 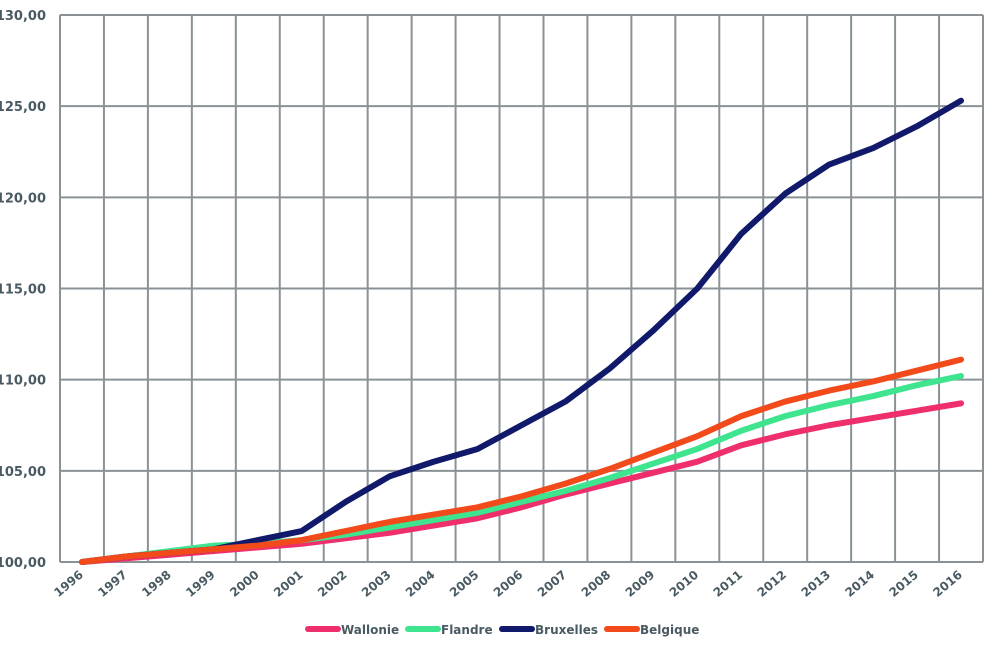 I want to click on x-tick-label: 2015, so click(x=903, y=584).